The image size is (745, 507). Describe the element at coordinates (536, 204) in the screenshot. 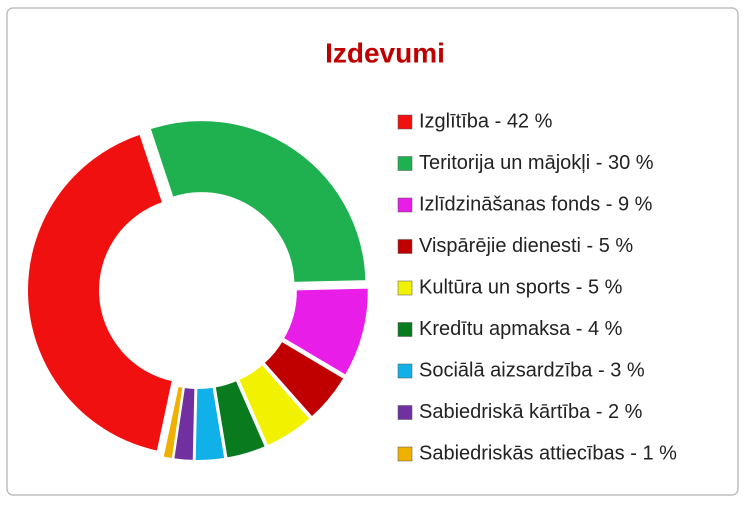

I see `legend-label: Izlīdzināšanas fonds - 9 %` at that location.